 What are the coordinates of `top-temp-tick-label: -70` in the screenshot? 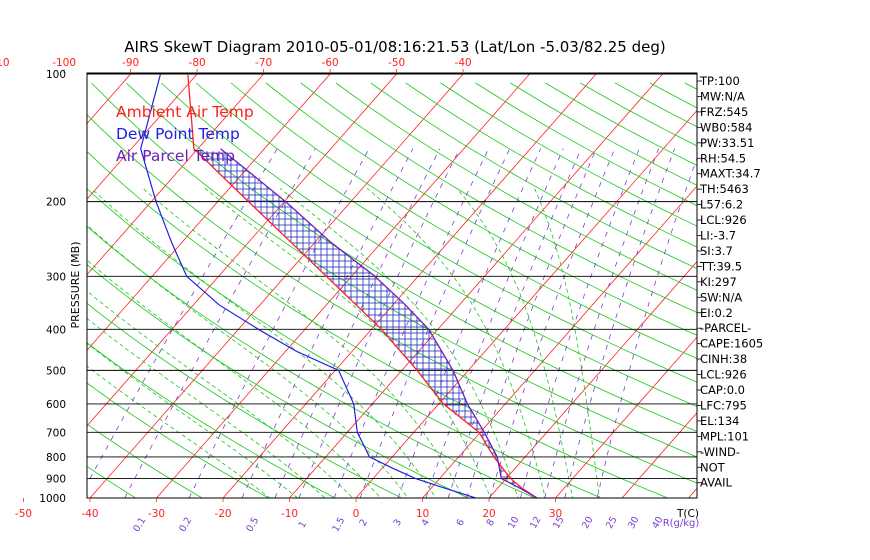 It's located at (263, 63).